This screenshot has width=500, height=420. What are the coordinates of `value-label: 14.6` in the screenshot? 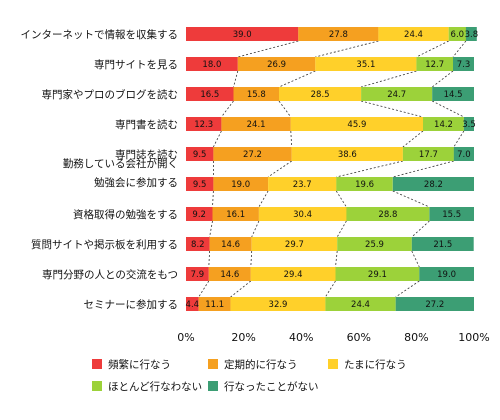 It's located at (229, 275).